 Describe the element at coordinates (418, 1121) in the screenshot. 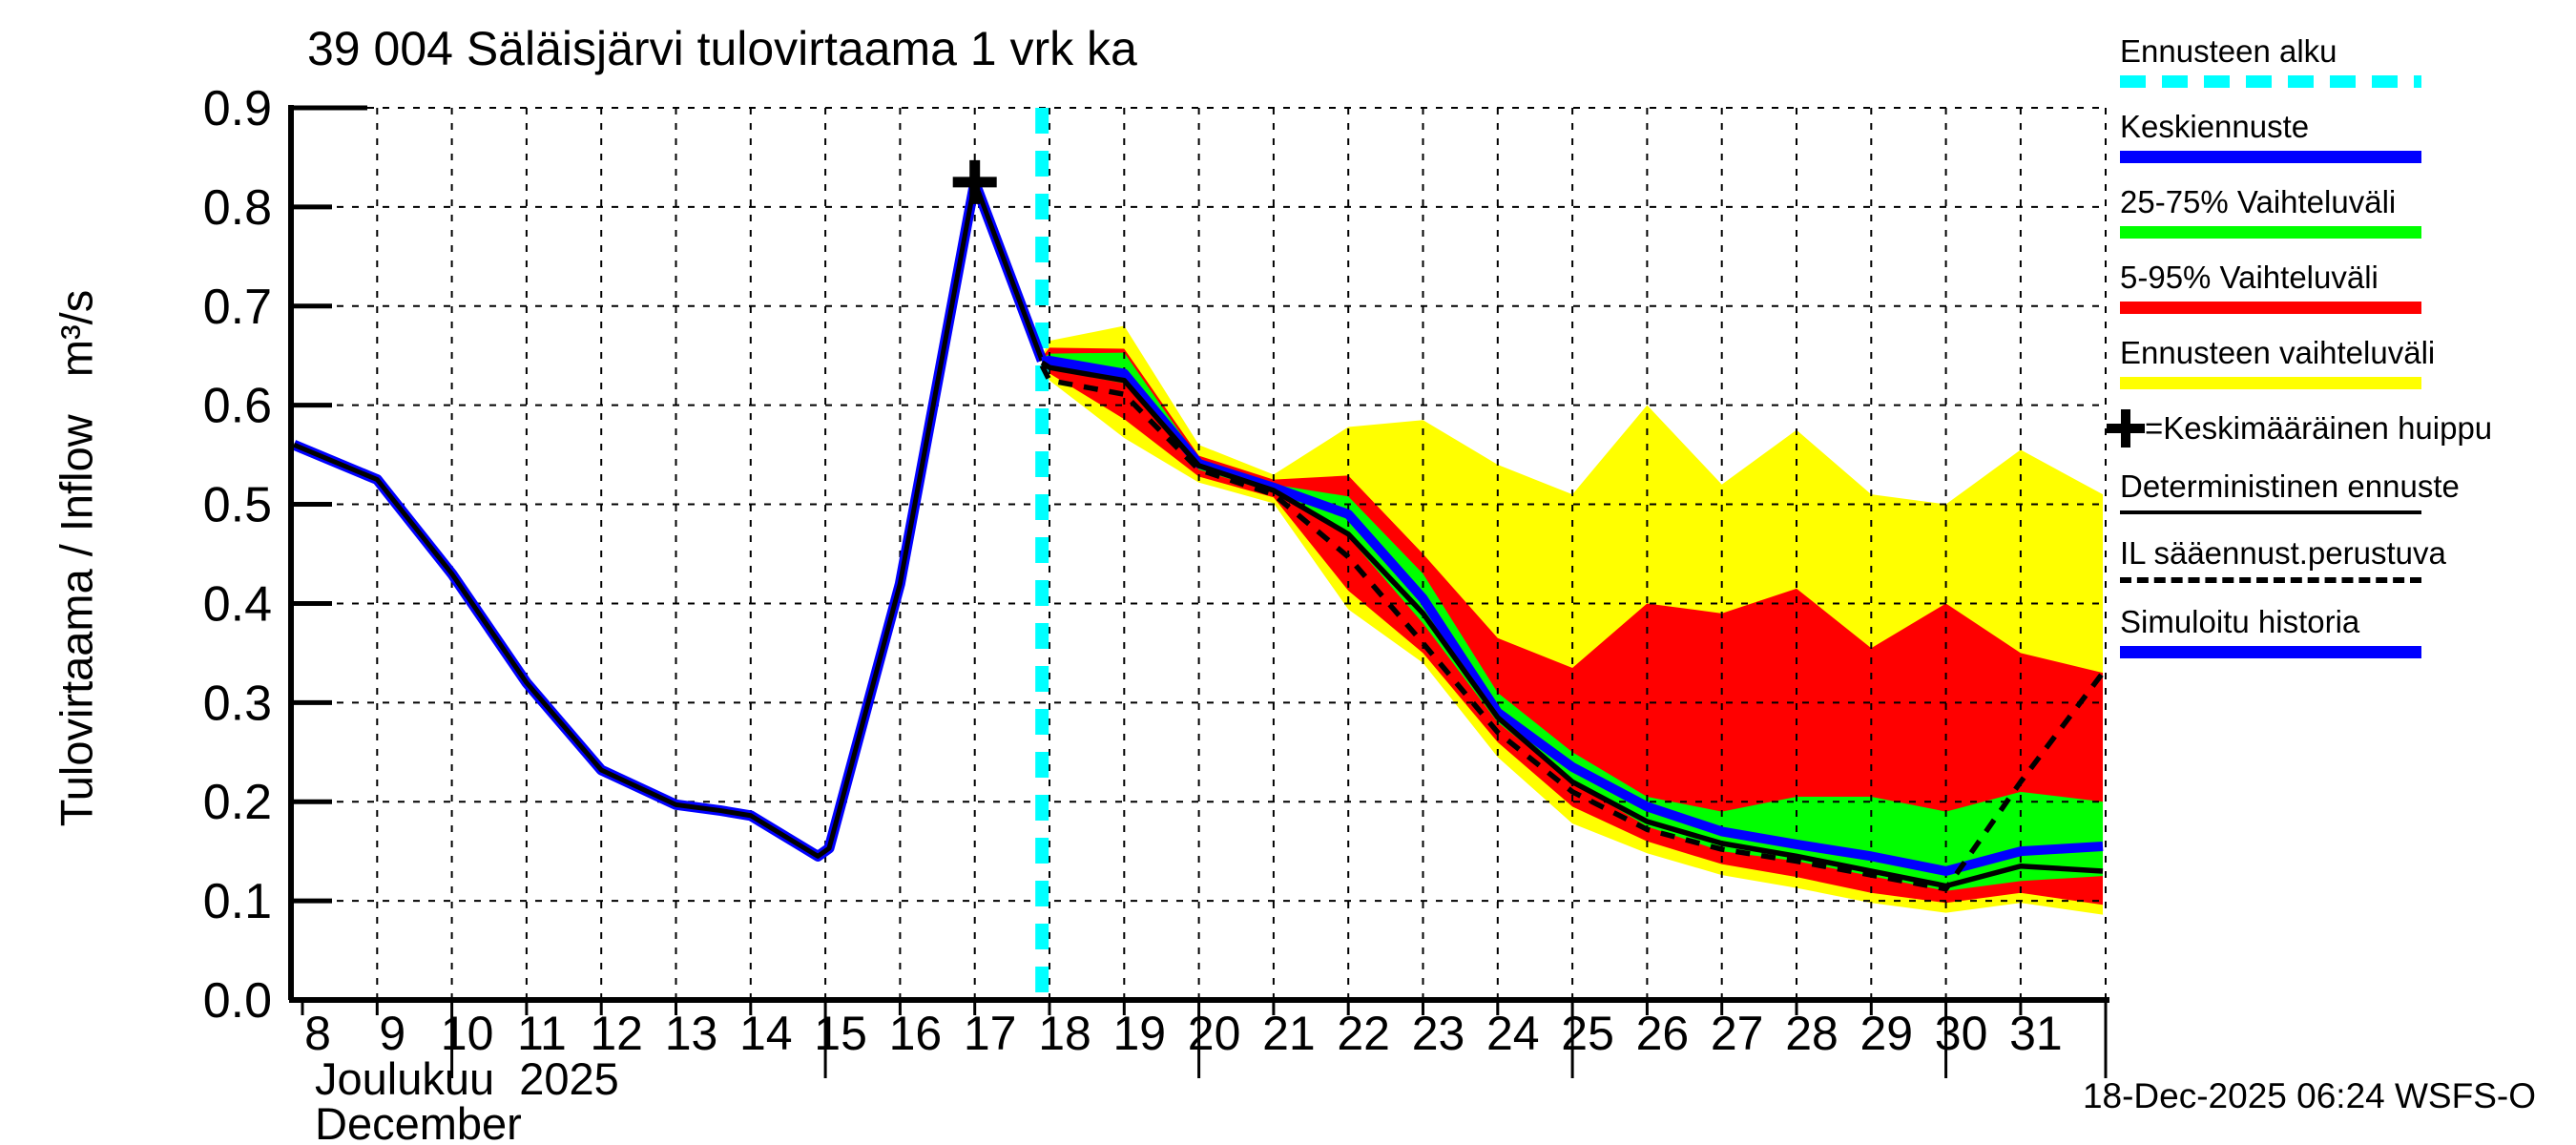

I see `x-axis-month-label-en: December` at that location.